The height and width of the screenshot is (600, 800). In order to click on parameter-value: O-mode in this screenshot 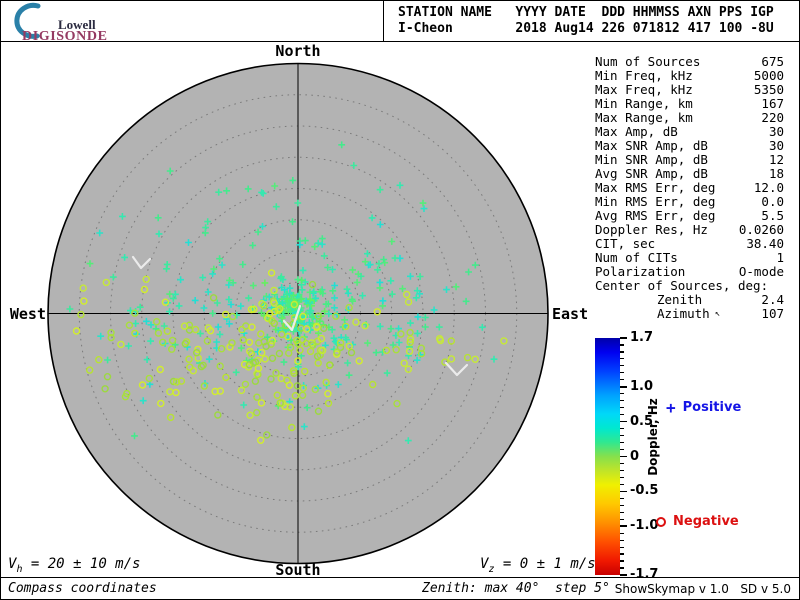, I will do `click(761, 271)`.